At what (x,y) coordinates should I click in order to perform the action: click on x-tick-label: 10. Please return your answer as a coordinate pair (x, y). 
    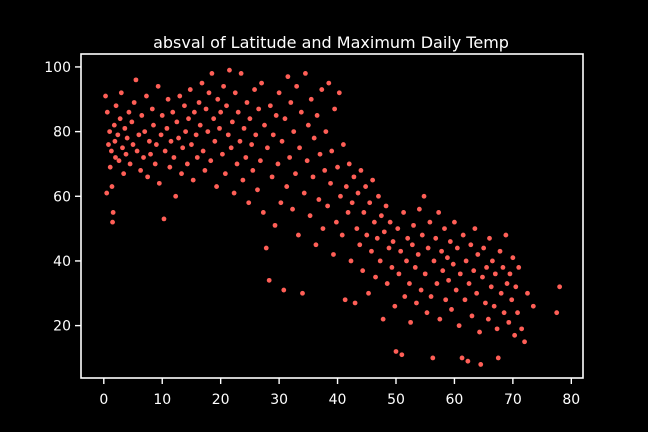
    Looking at the image, I should click on (162, 400).